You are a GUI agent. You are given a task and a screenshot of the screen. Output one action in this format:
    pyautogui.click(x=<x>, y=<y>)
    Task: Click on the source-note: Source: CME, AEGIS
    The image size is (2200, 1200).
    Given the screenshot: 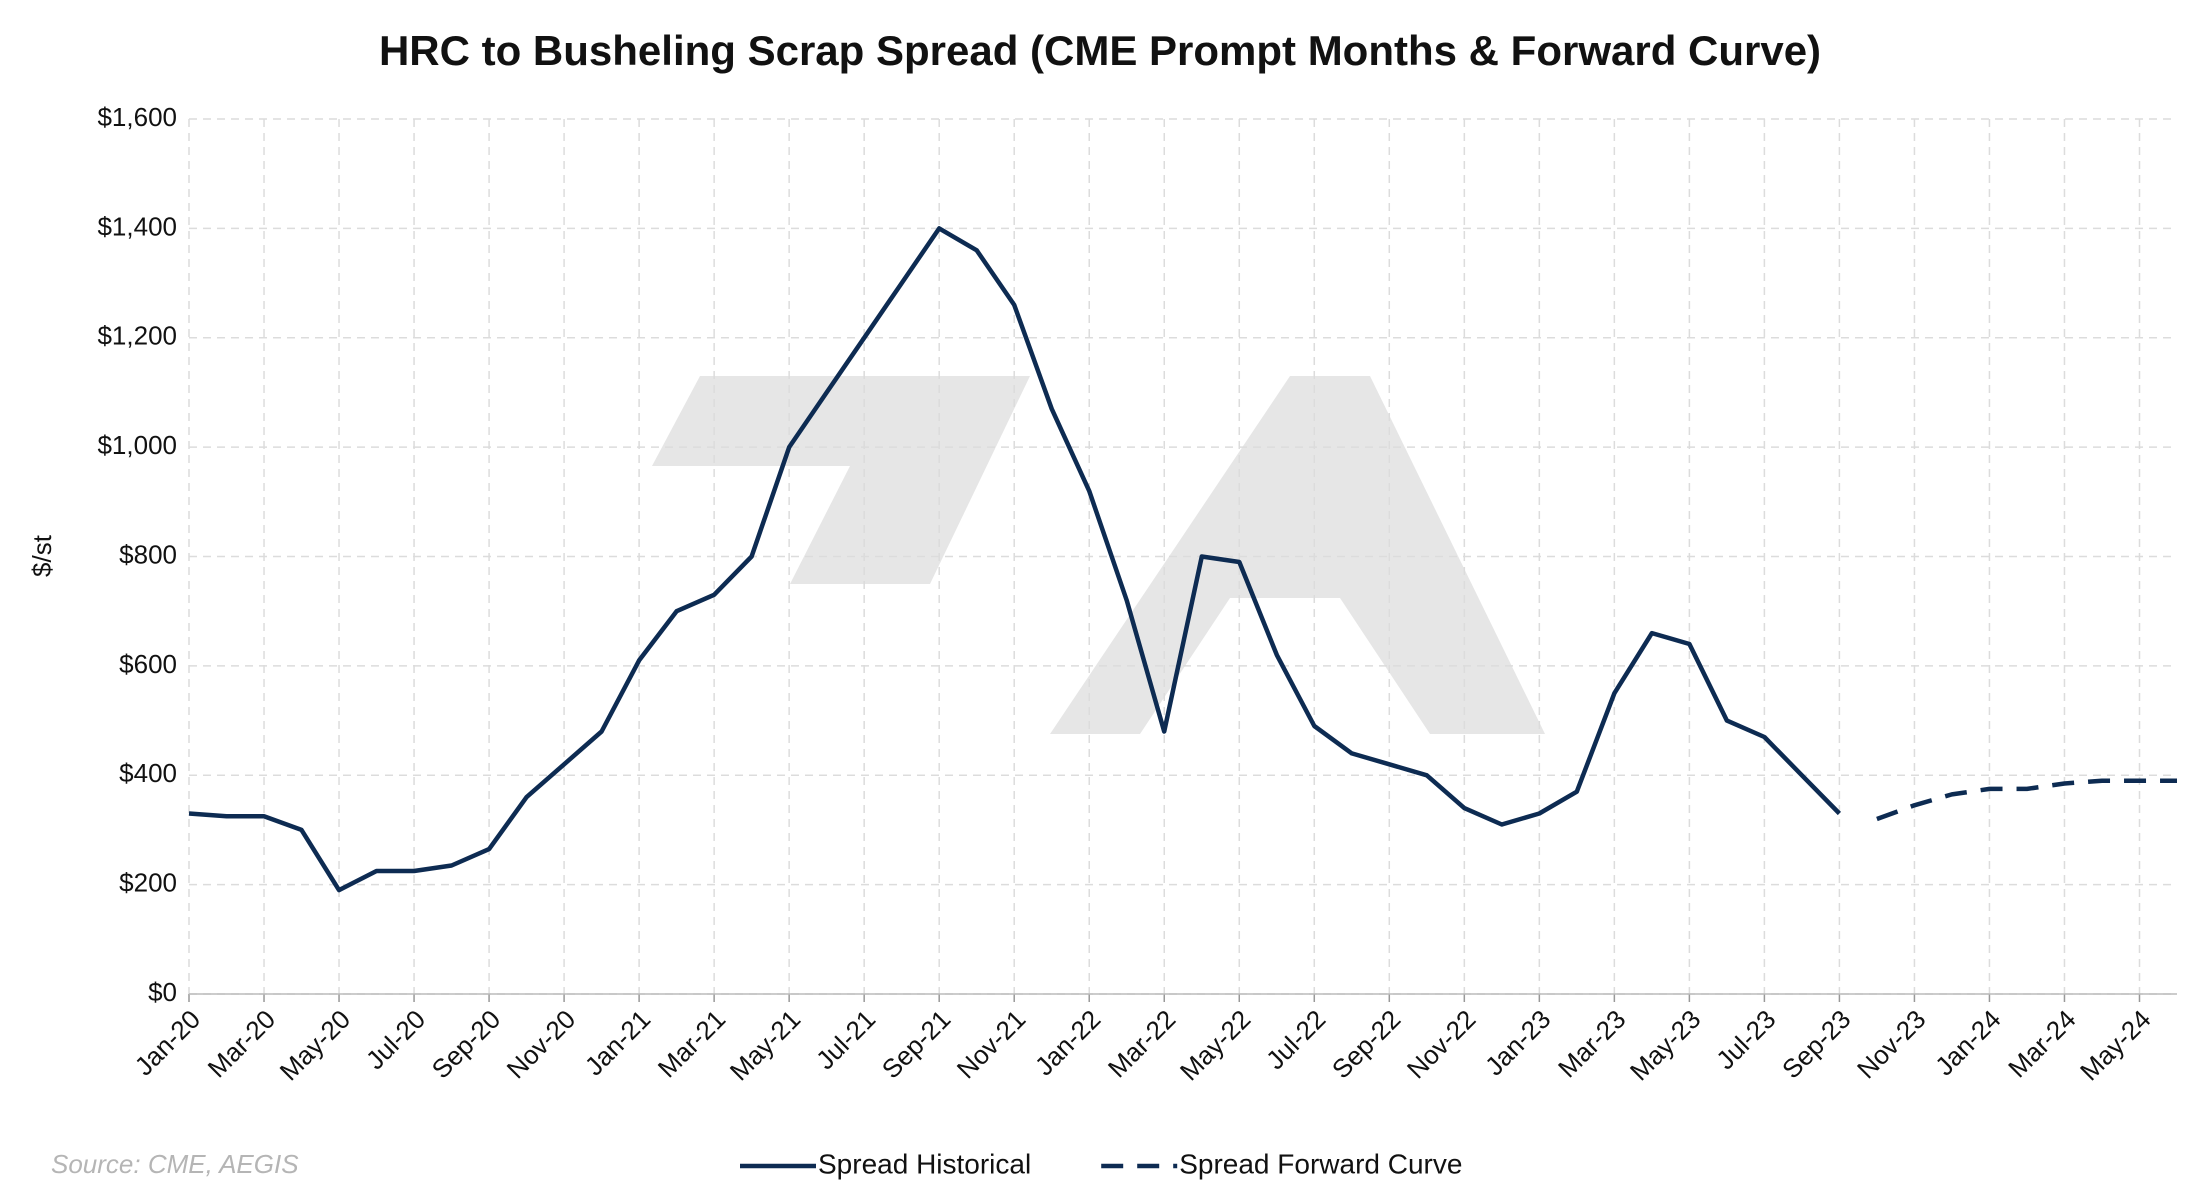 What is the action you would take?
    pyautogui.click(x=175, y=1164)
    